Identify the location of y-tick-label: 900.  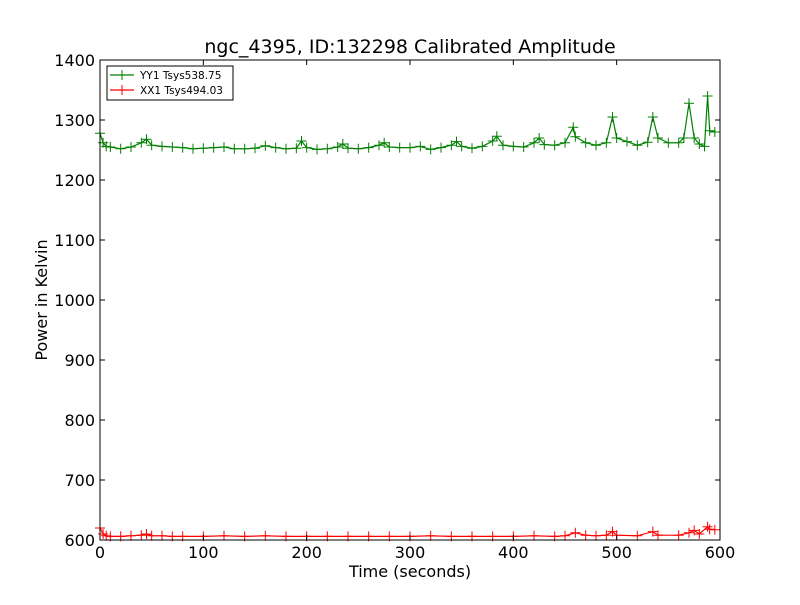
(79, 360).